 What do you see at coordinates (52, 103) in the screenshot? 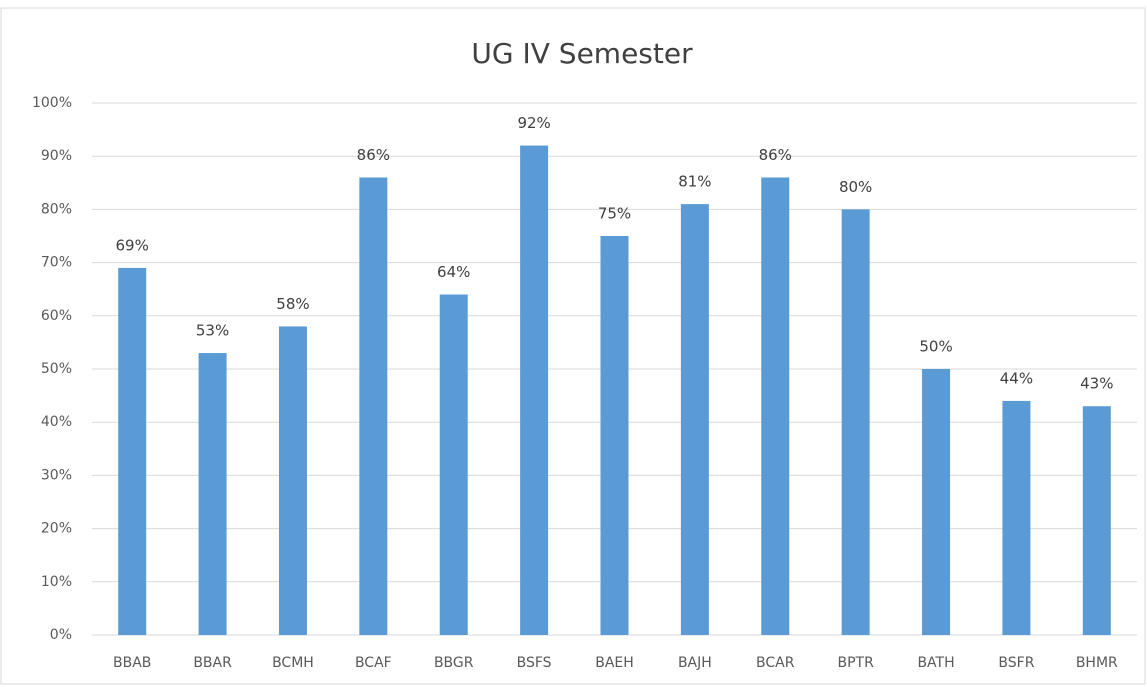
I see `y-tick-label: 100%` at bounding box center [52, 103].